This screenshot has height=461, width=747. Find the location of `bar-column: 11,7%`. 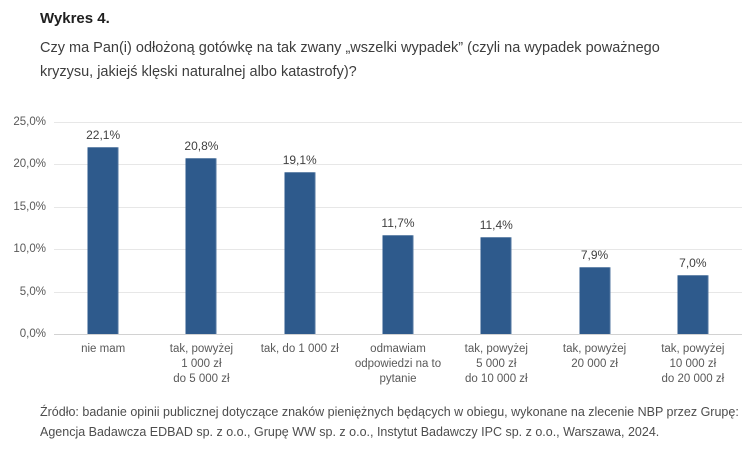

bar-column: 11,7% is located at coordinates (398, 228).